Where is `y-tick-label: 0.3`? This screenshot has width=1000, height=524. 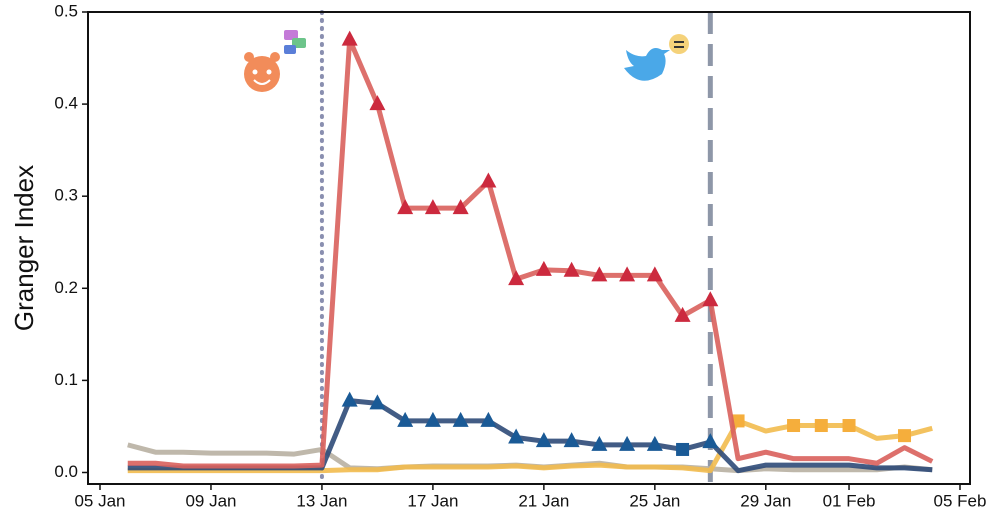
y-tick-label: 0.3 is located at coordinates (66, 195).